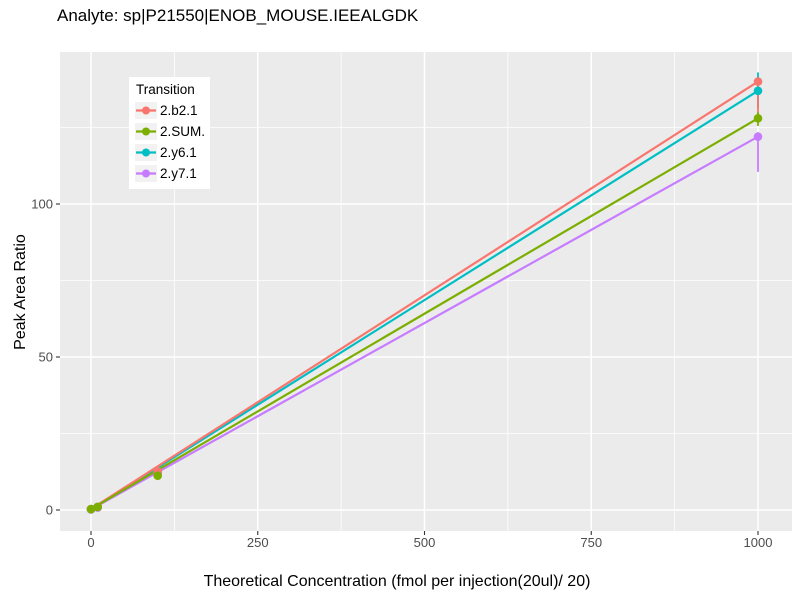 This screenshot has height=600, width=800. I want to click on legend-title: Transition, so click(165, 89).